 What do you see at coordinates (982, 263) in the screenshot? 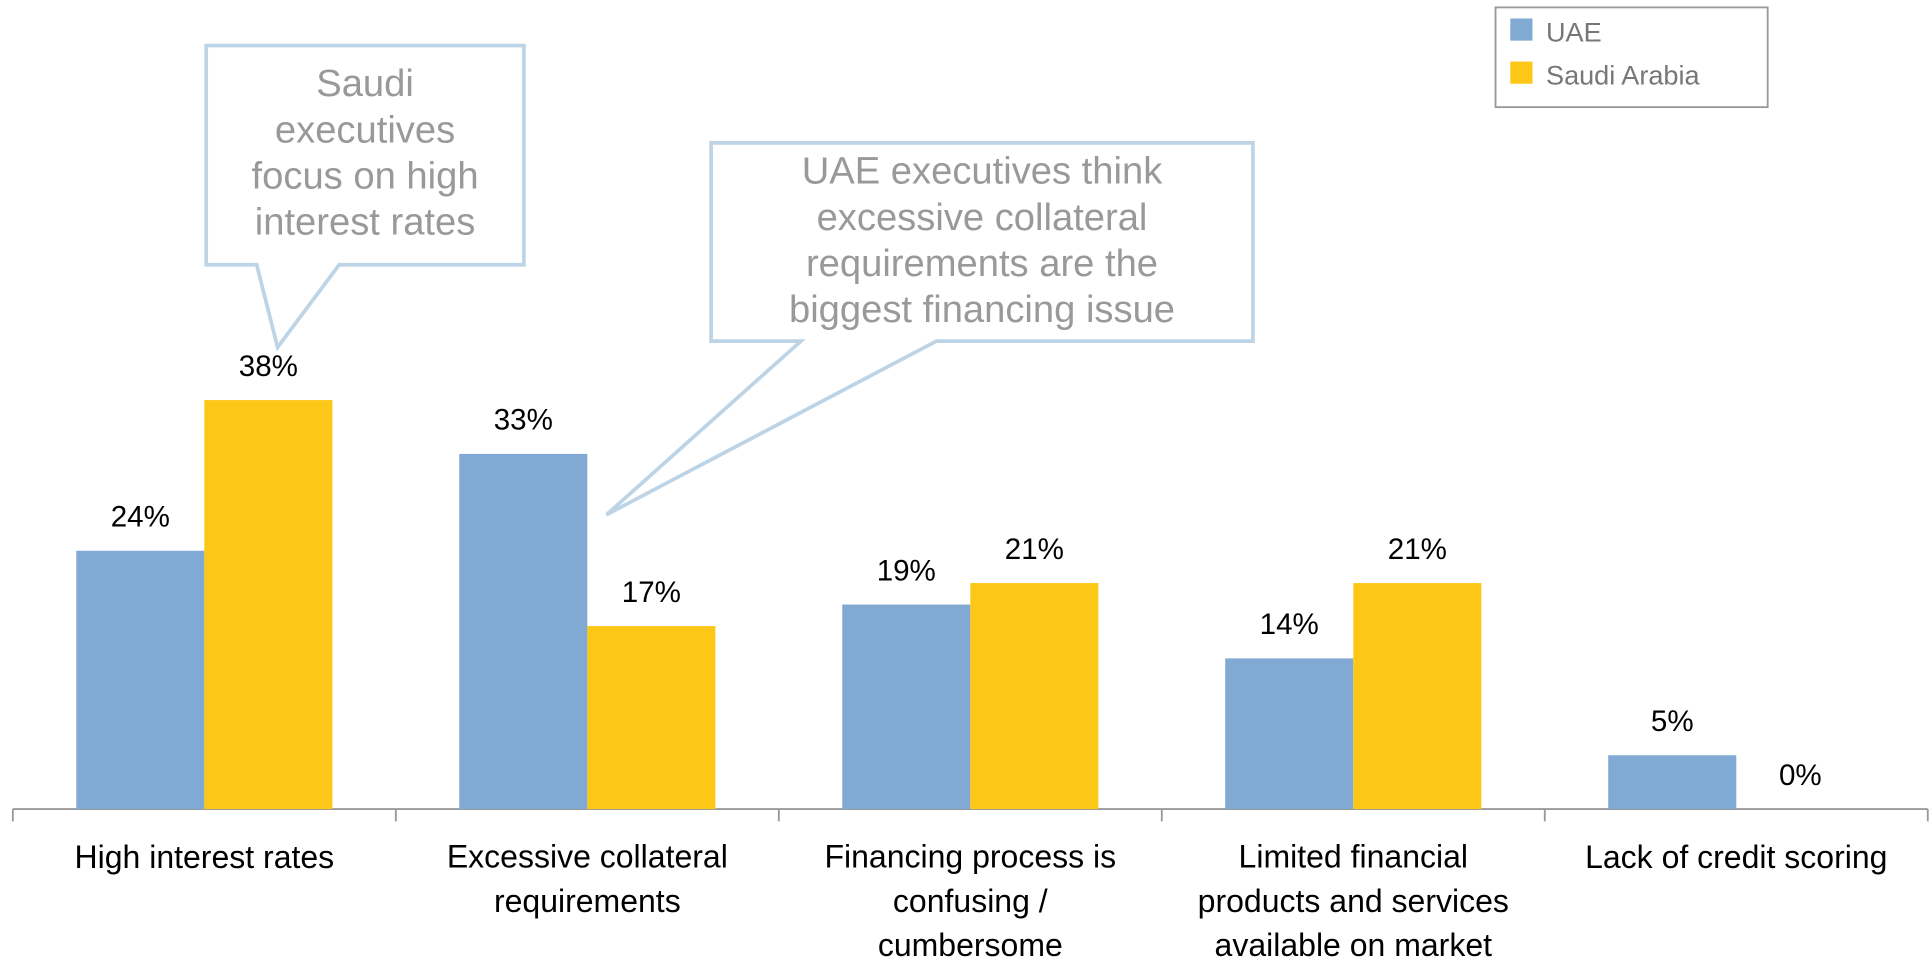
I see `text-line: requirements are the` at bounding box center [982, 263].